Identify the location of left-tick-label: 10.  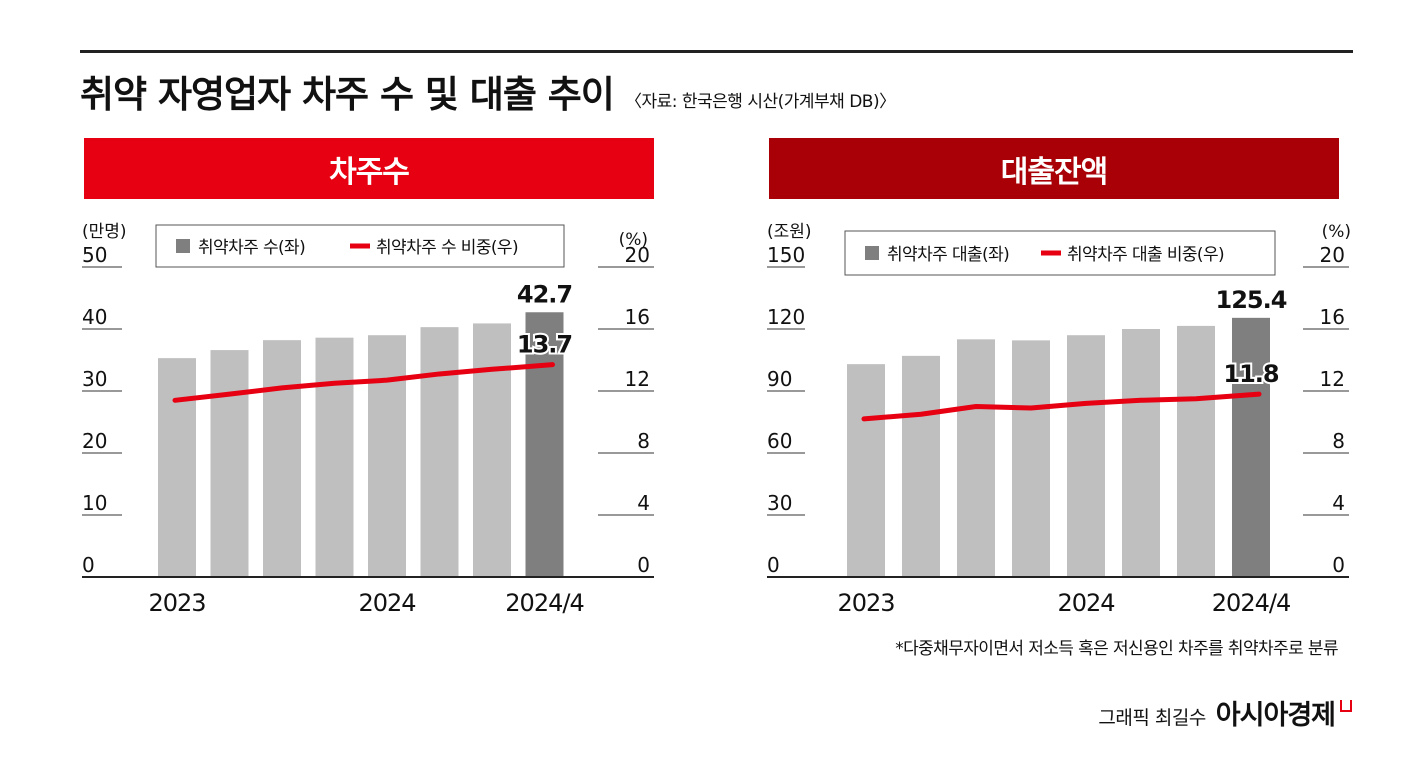
(94, 503).